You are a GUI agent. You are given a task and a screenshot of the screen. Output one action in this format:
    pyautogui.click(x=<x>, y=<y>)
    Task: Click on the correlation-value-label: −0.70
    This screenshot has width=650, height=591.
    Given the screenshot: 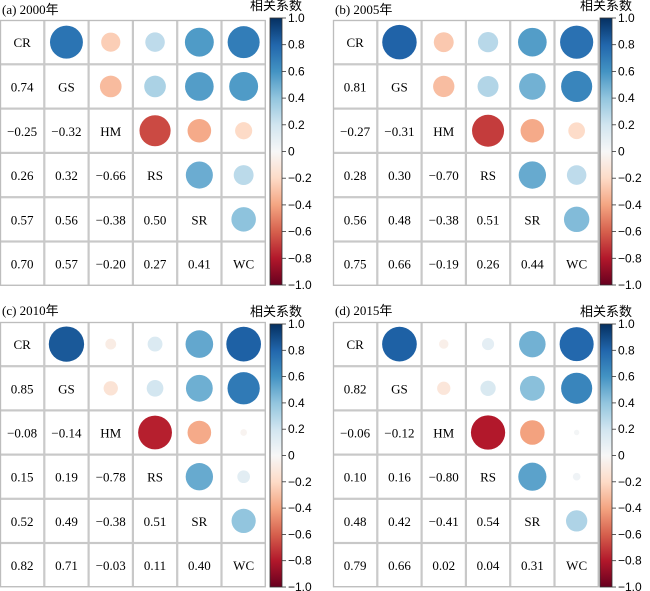 What is the action you would take?
    pyautogui.click(x=444, y=175)
    